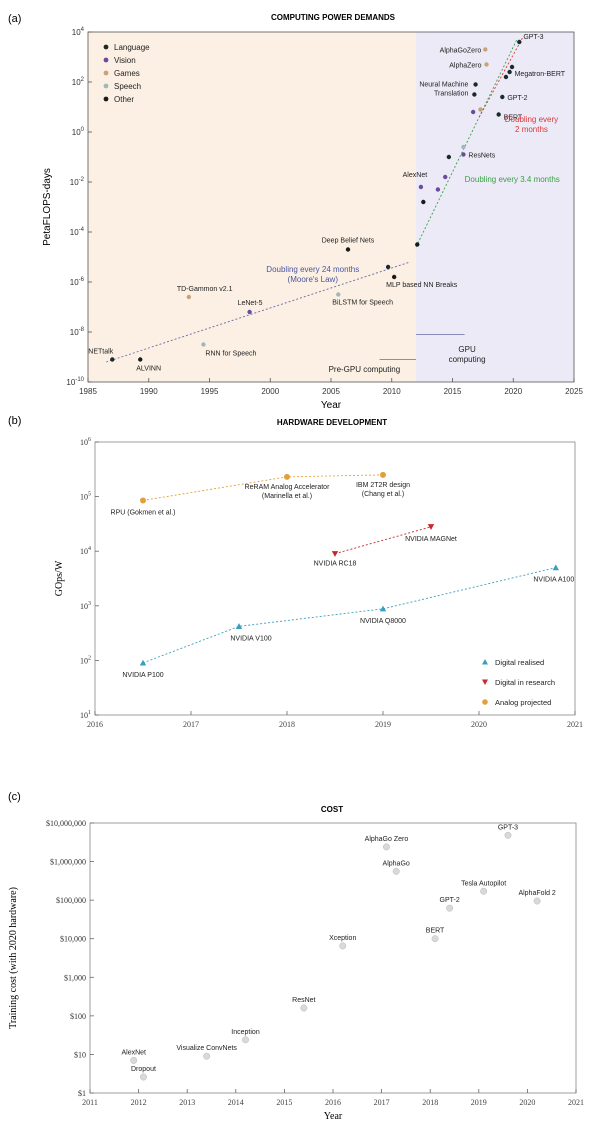 Image resolution: width=600 pixels, height=1132 pixels. I want to click on gpu-region, so click(495, 207).